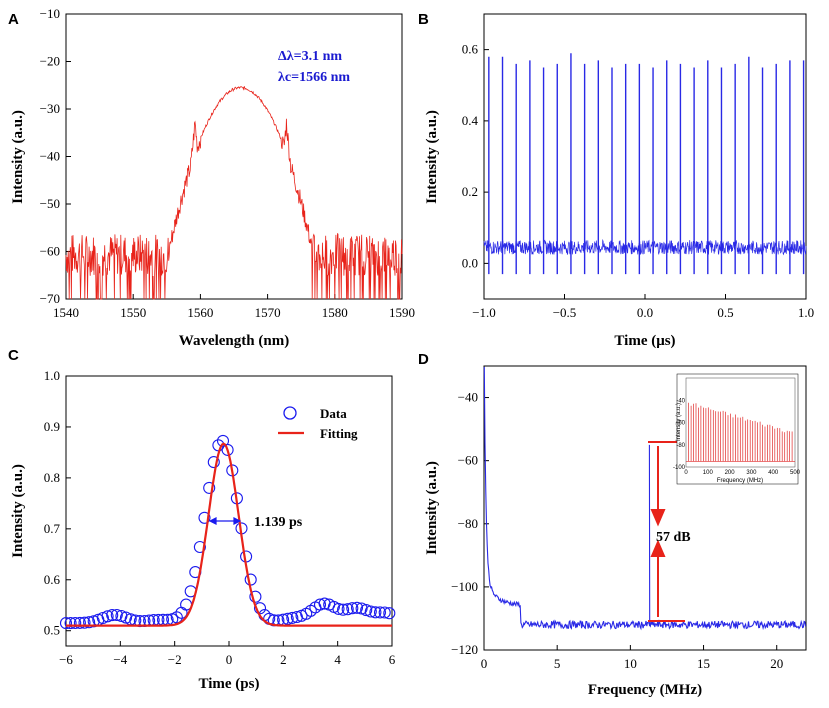 Image resolution: width=829 pixels, height=708 pixels. What do you see at coordinates (278, 522) in the screenshot?
I see `panel-c-fwhm-annotation: 1.139 ps` at bounding box center [278, 522].